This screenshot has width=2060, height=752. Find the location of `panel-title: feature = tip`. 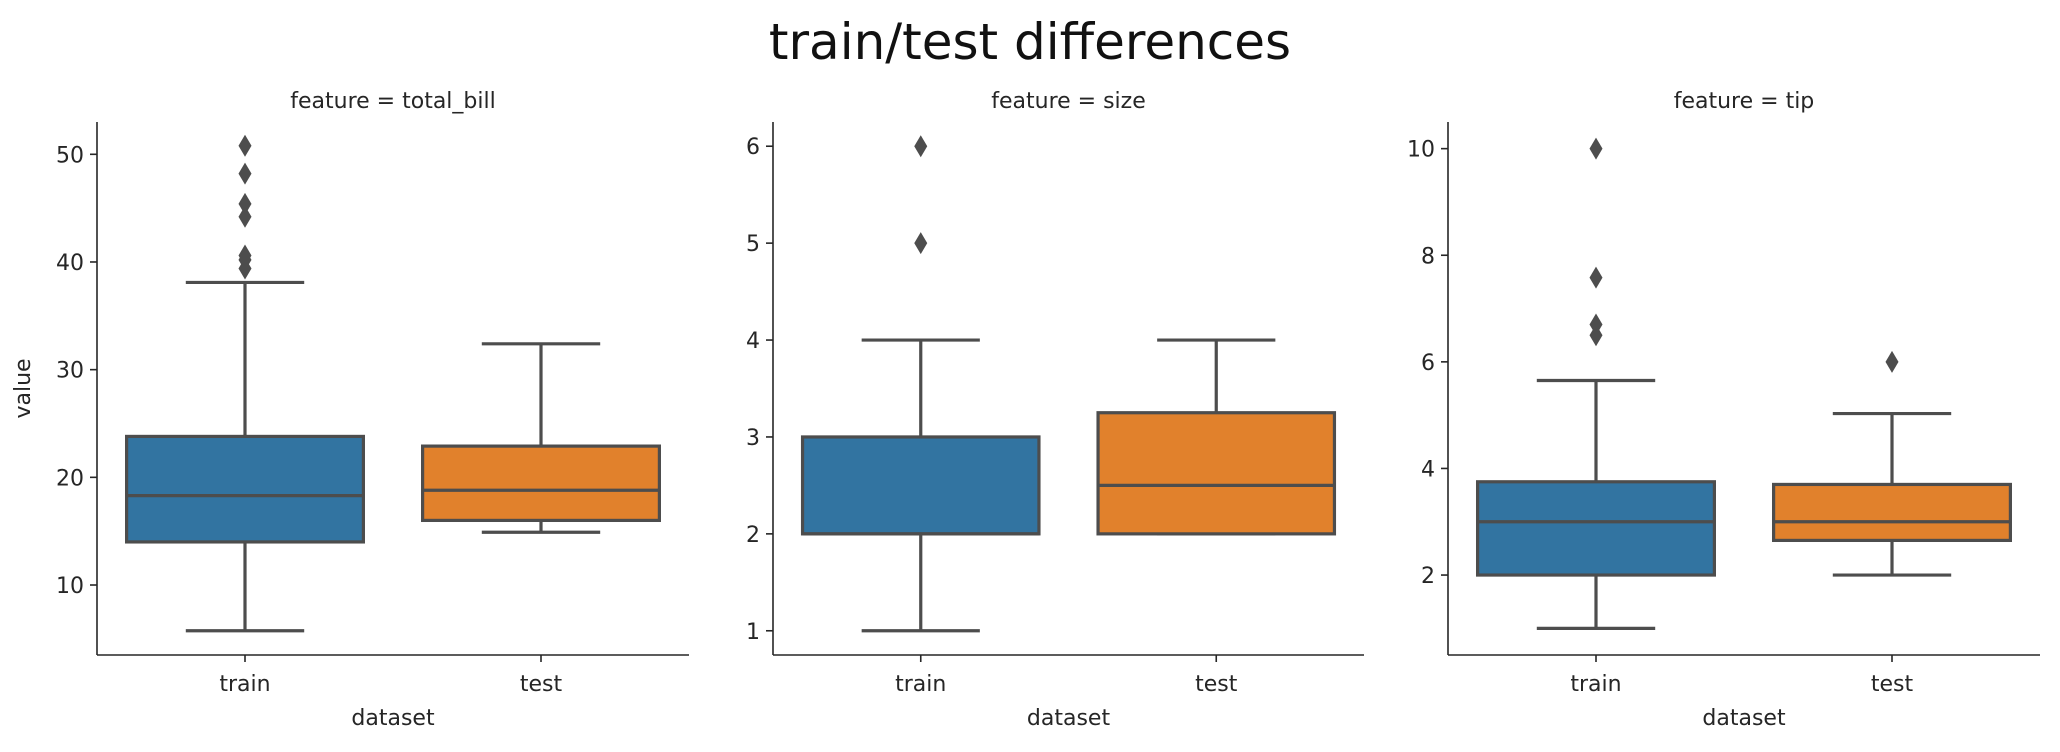

panel-title: feature = tip is located at coordinates (1744, 101).